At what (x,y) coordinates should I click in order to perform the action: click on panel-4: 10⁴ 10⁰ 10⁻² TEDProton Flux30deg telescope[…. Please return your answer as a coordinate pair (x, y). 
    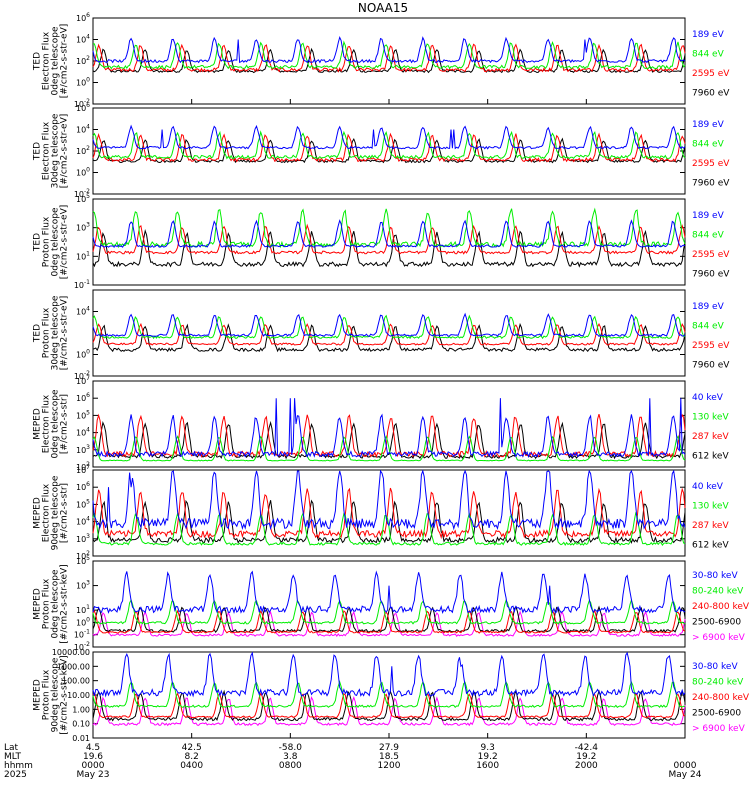
    Looking at the image, I should click on (381, 335).